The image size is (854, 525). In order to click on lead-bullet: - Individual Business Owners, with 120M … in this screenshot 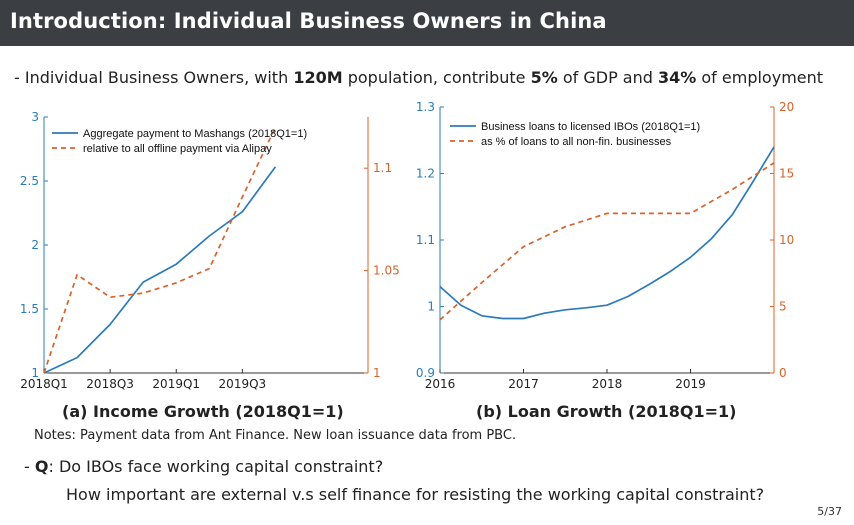, I will do `click(418, 77)`.